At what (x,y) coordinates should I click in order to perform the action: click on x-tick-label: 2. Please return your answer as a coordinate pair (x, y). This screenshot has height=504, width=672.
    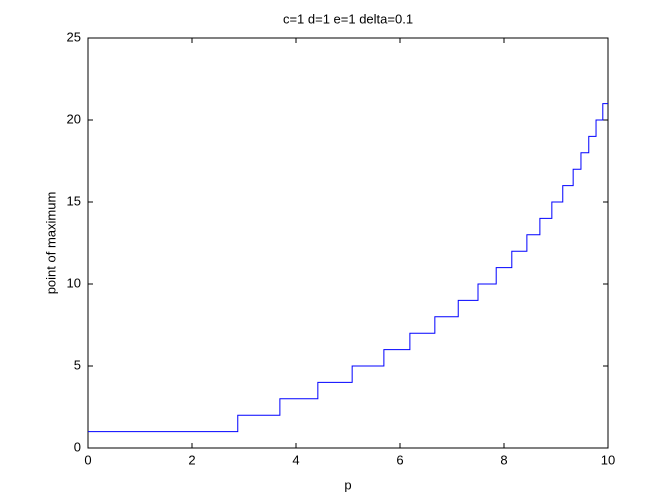
    Looking at the image, I should click on (191, 459).